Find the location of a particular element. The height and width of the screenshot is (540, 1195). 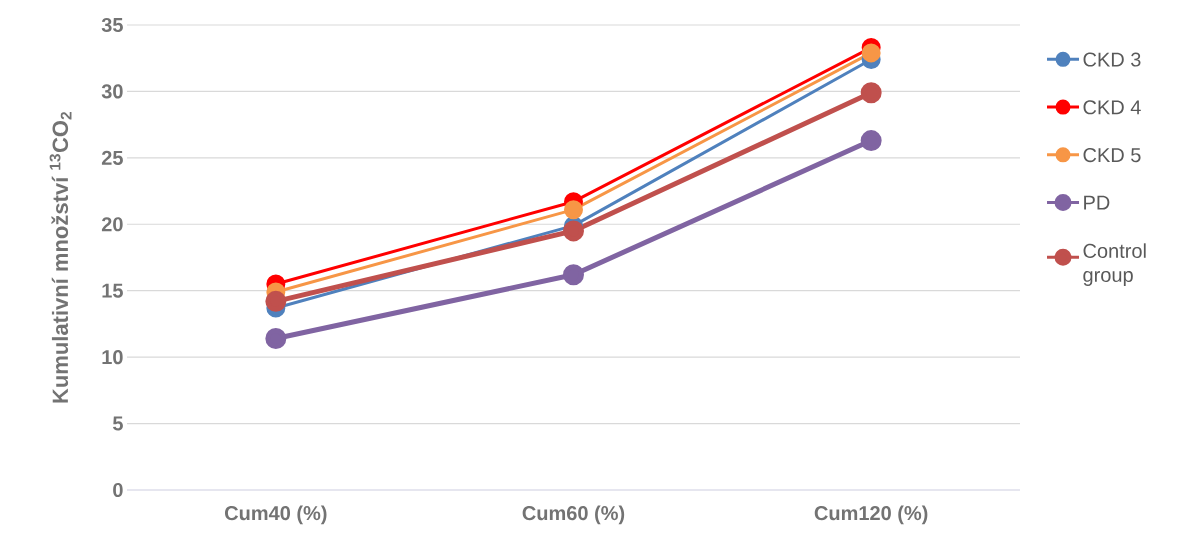

y-tick-label: 5 is located at coordinates (117, 423).